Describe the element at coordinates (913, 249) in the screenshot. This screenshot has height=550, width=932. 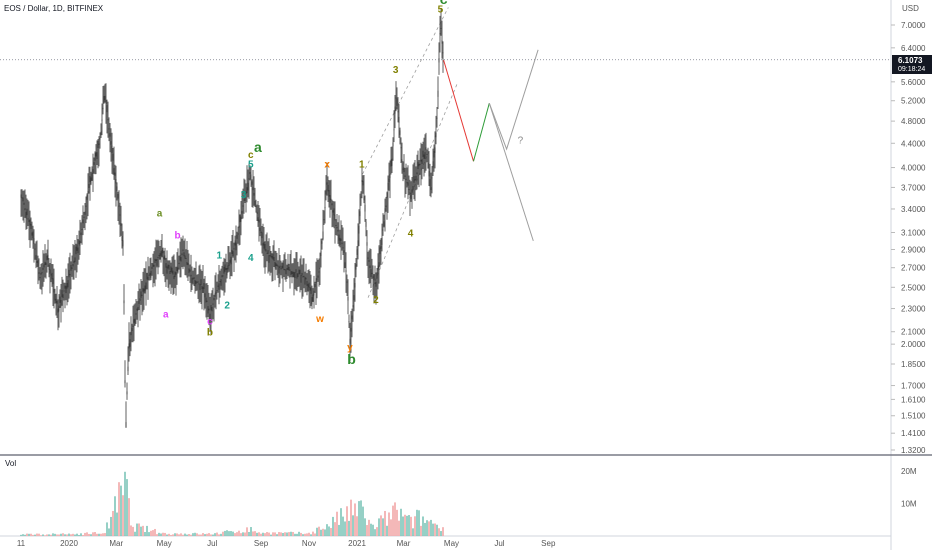
I see `price-tick-label: 2.9000` at that location.